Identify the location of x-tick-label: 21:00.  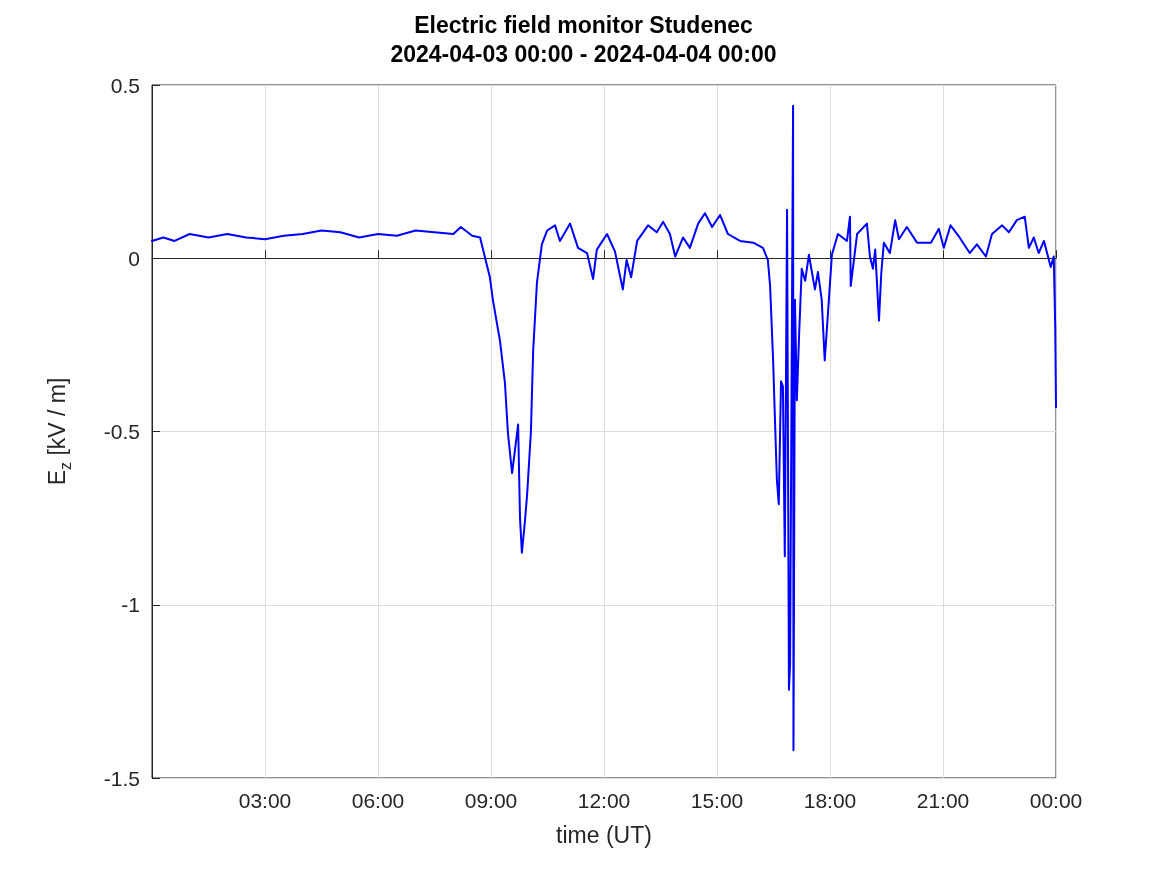
(943, 800).